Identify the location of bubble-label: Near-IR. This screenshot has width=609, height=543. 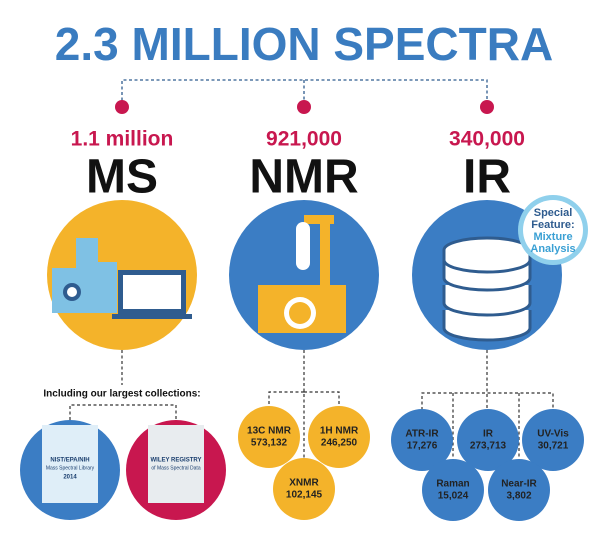
(519, 484).